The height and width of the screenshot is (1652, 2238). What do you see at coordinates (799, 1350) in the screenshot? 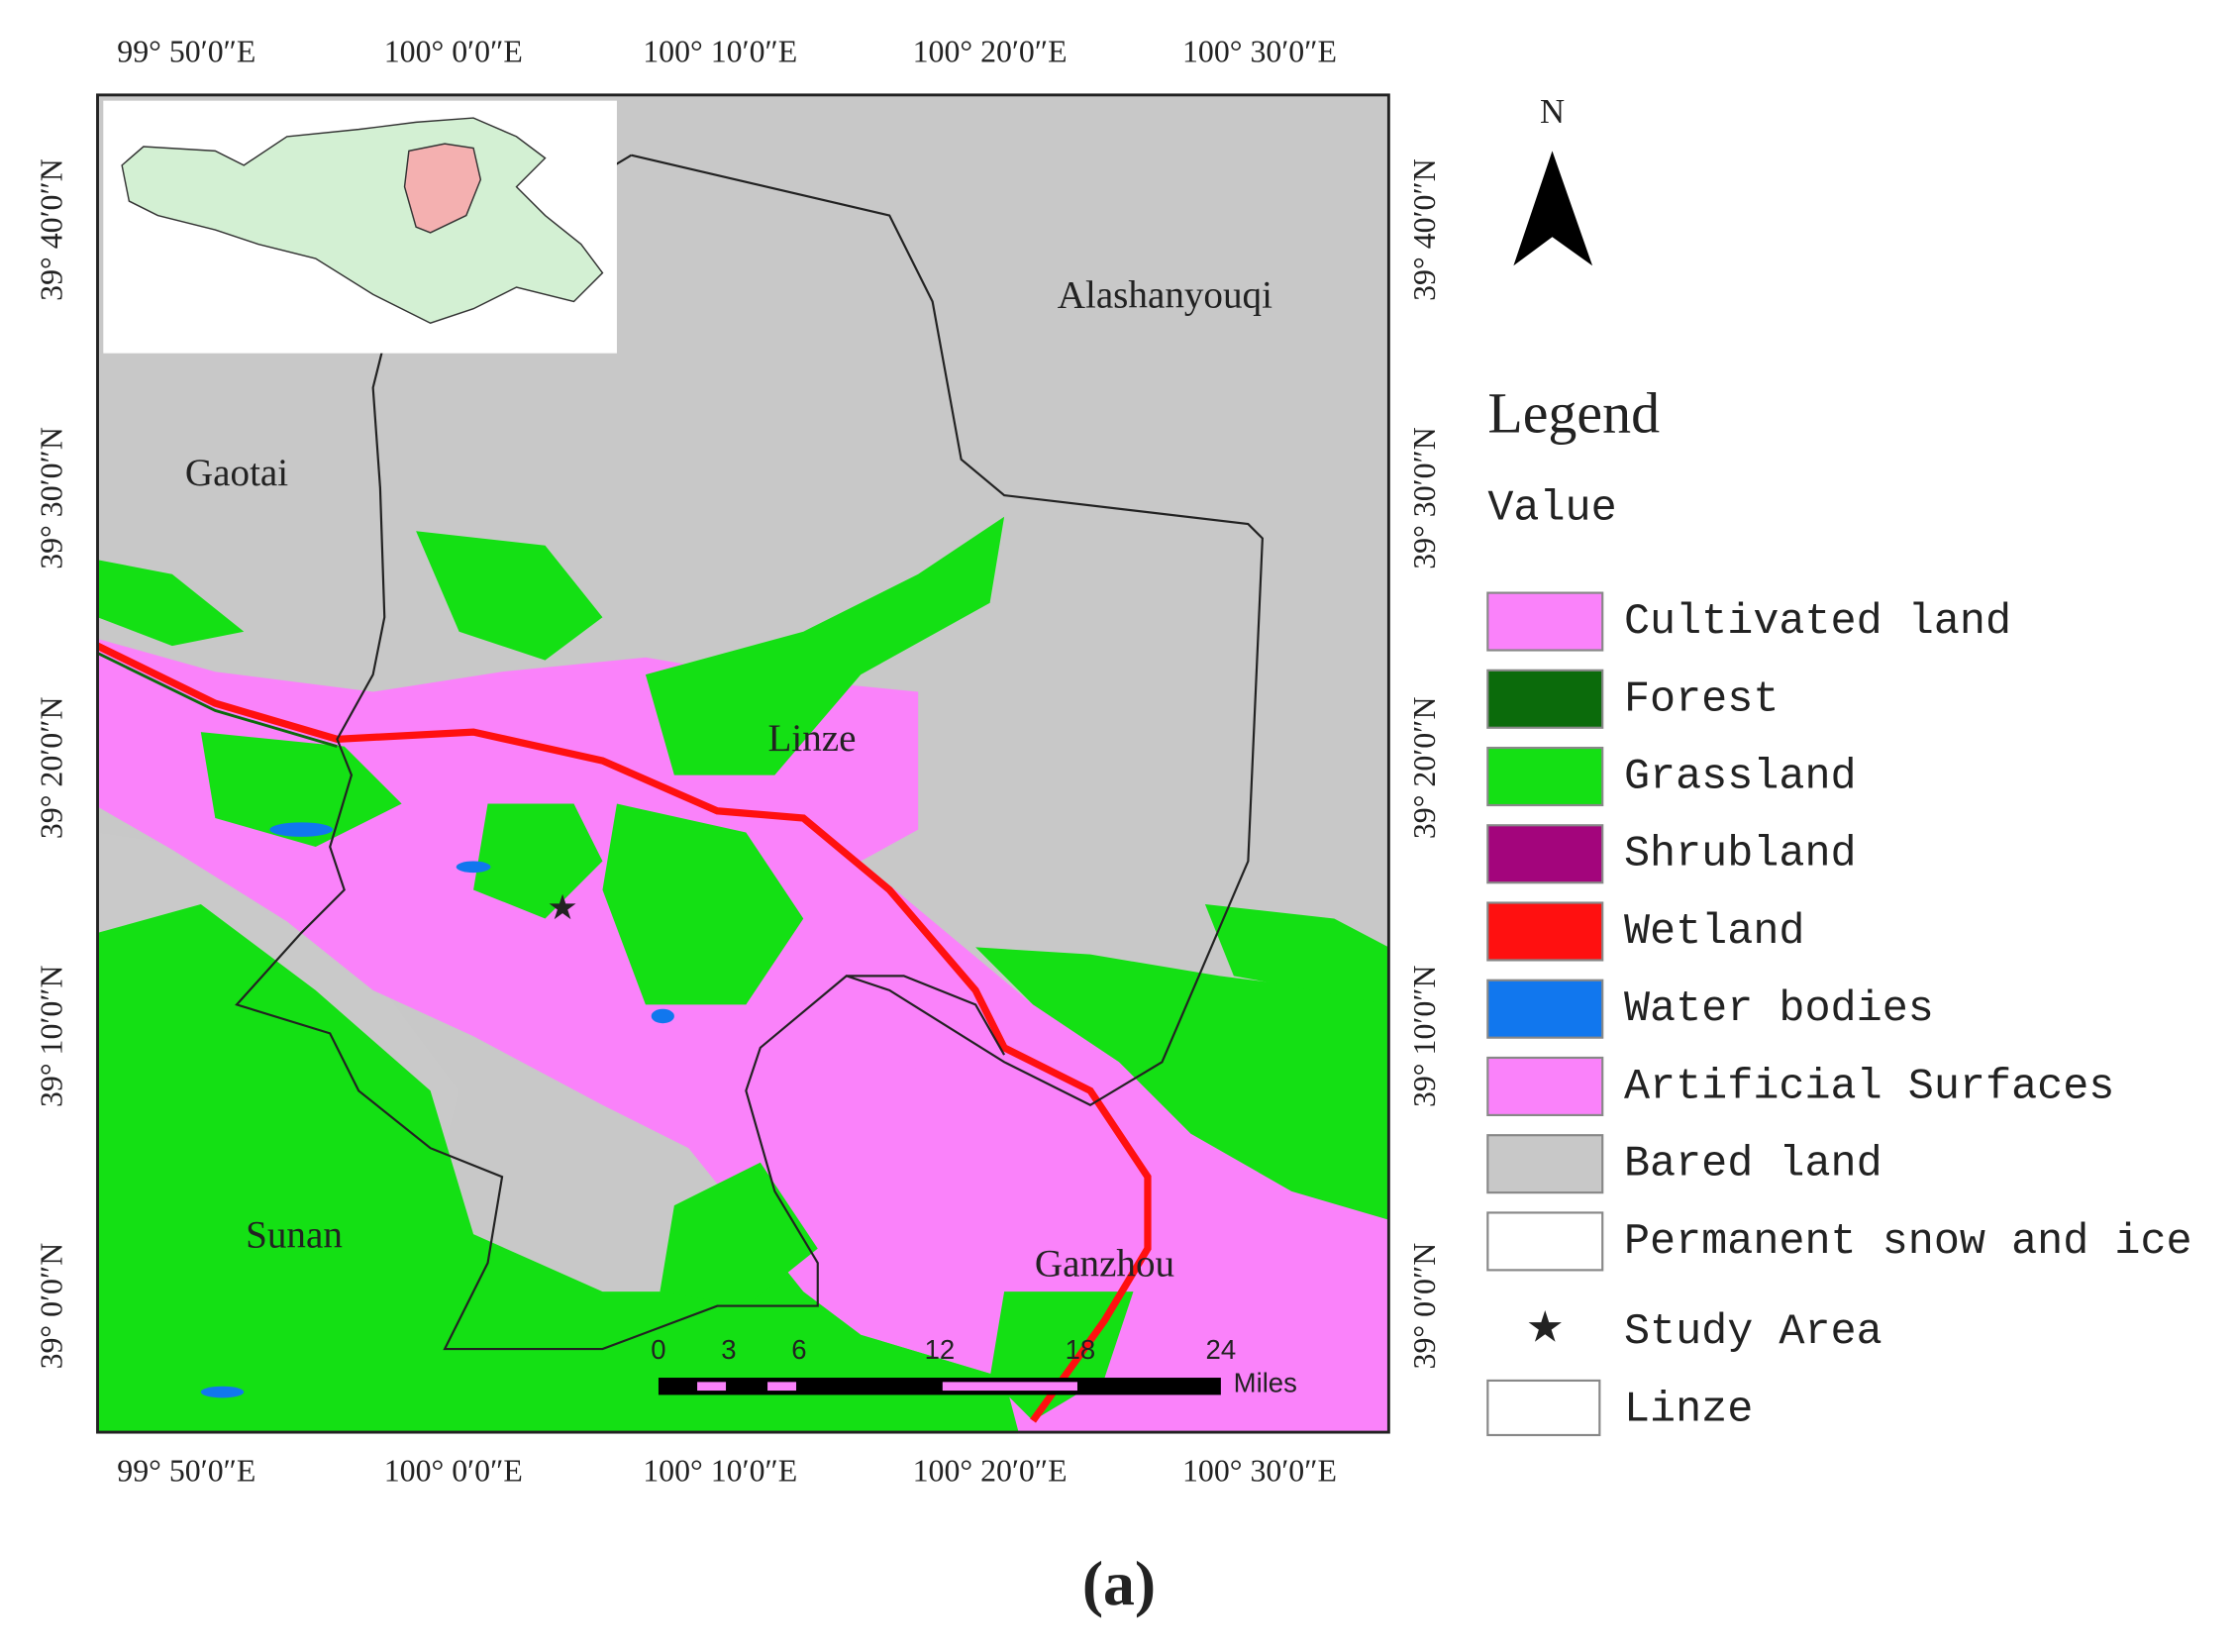
I see `scale-label: 6` at bounding box center [799, 1350].